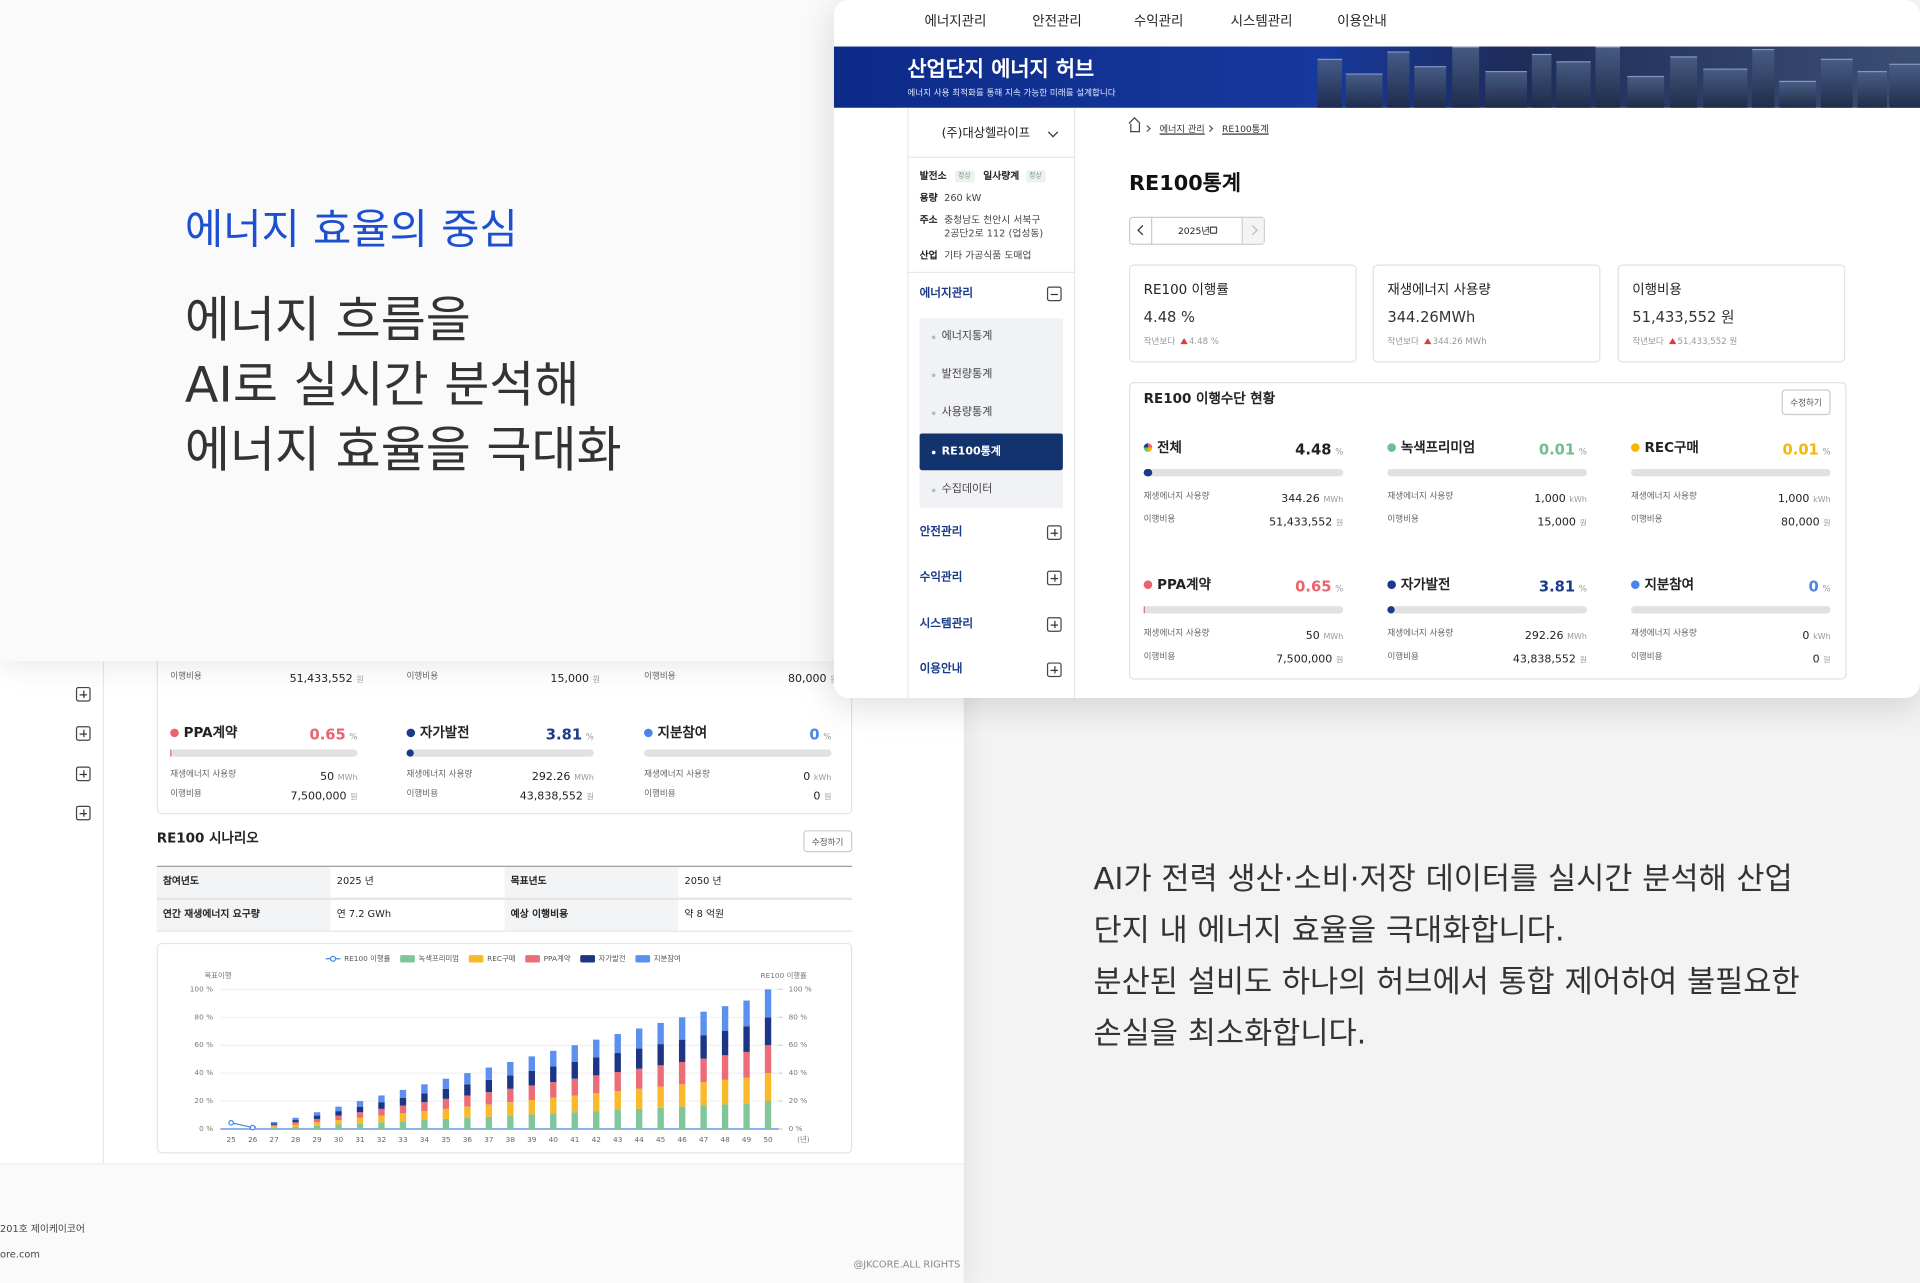 Image resolution: width=1920 pixels, height=1283 pixels. What do you see at coordinates (1054, 294) in the screenshot?
I see `collapse-icon` at bounding box center [1054, 294].